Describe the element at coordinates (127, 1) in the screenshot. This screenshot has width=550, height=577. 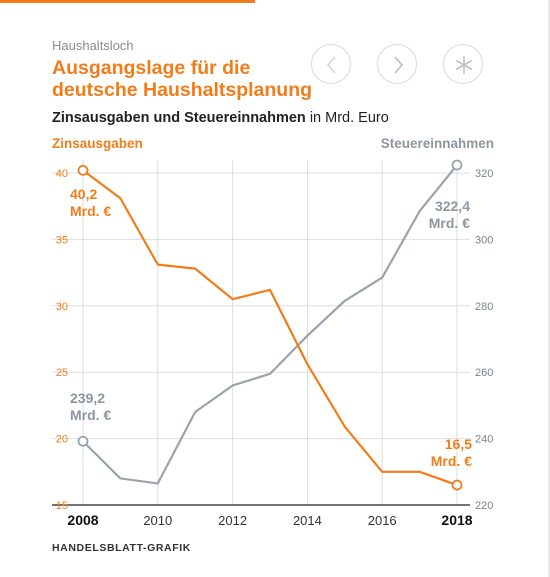
I see `top-accent-bar` at that location.